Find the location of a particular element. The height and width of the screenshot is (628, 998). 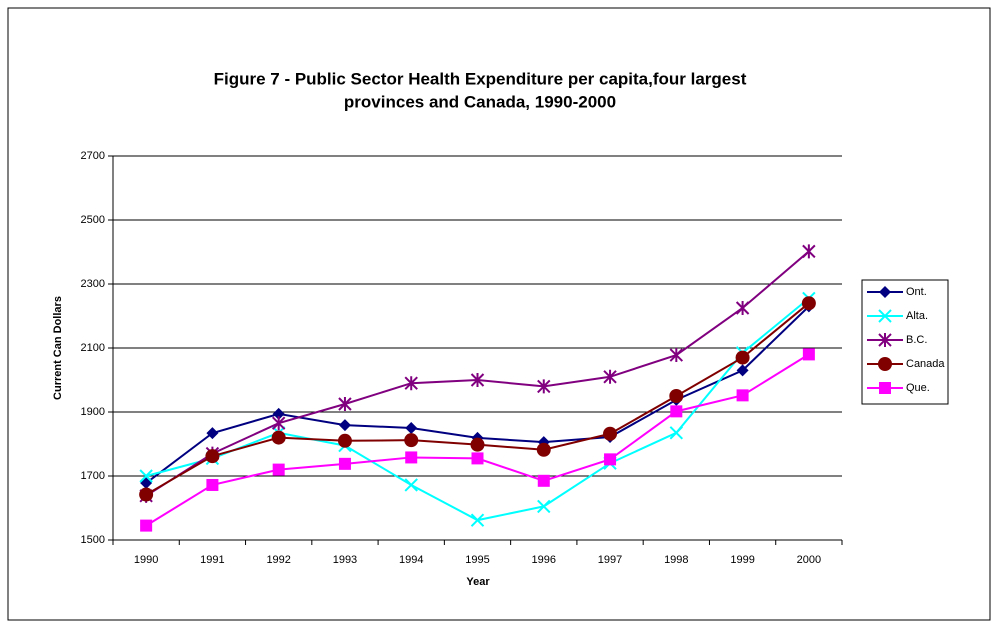

x-tick-label: 1994 is located at coordinates (411, 560).